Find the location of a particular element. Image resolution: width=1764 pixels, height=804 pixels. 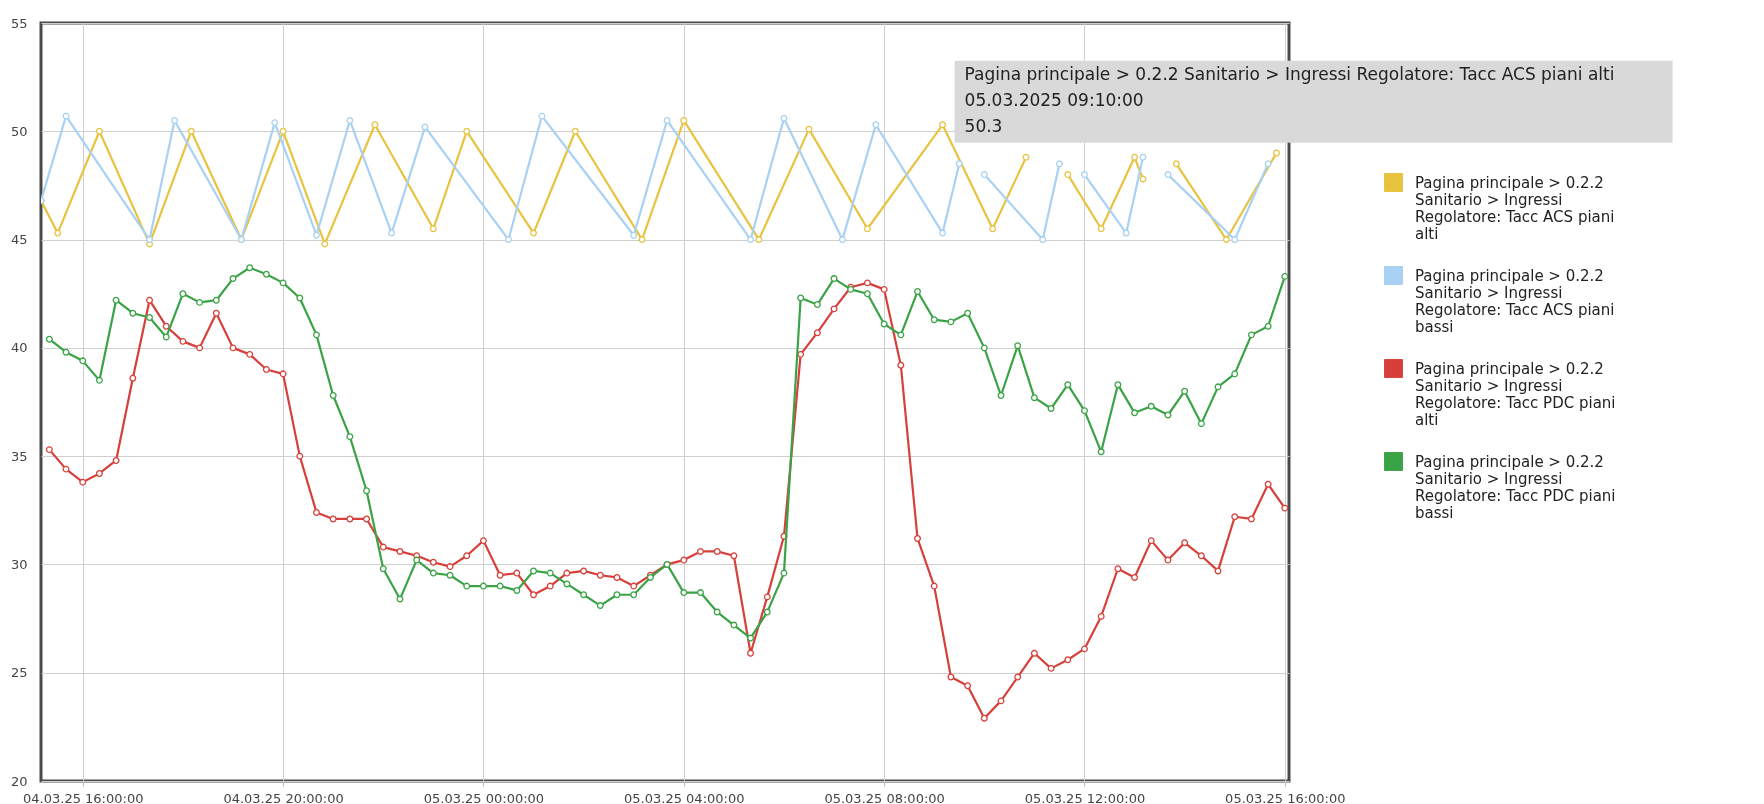

x-tick-label: 05.03.25 16:00:00 is located at coordinates (1285, 797).